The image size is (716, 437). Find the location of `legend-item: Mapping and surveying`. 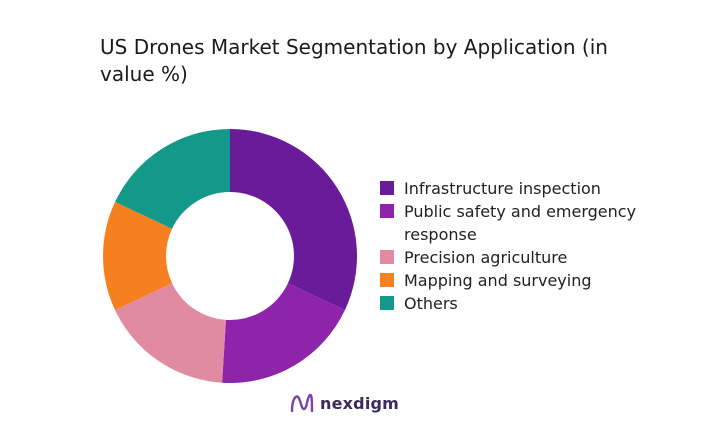

legend-item: Mapping and surveying is located at coordinates (530, 280).